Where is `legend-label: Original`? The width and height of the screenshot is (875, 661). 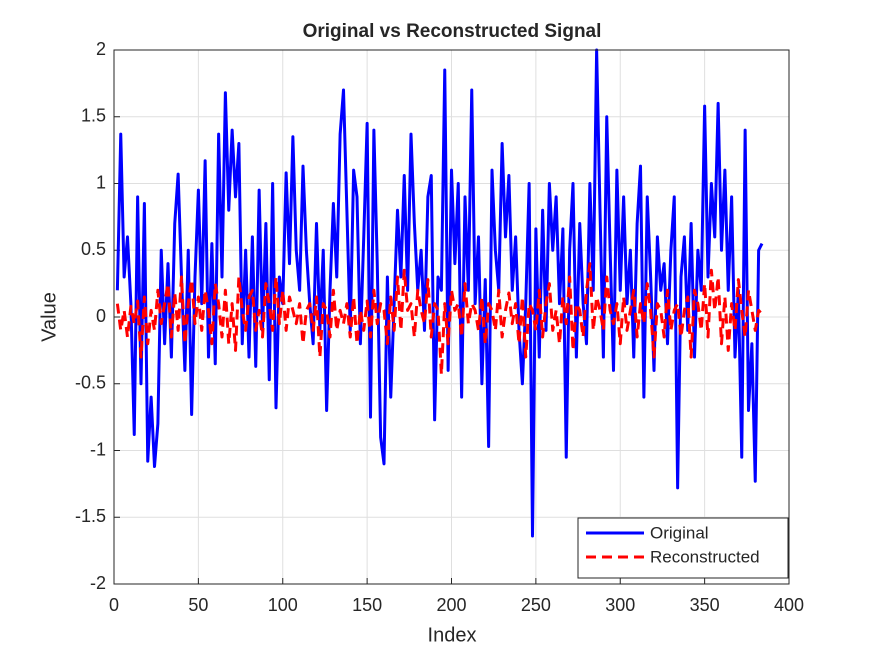
legend-label: Original is located at coordinates (679, 532).